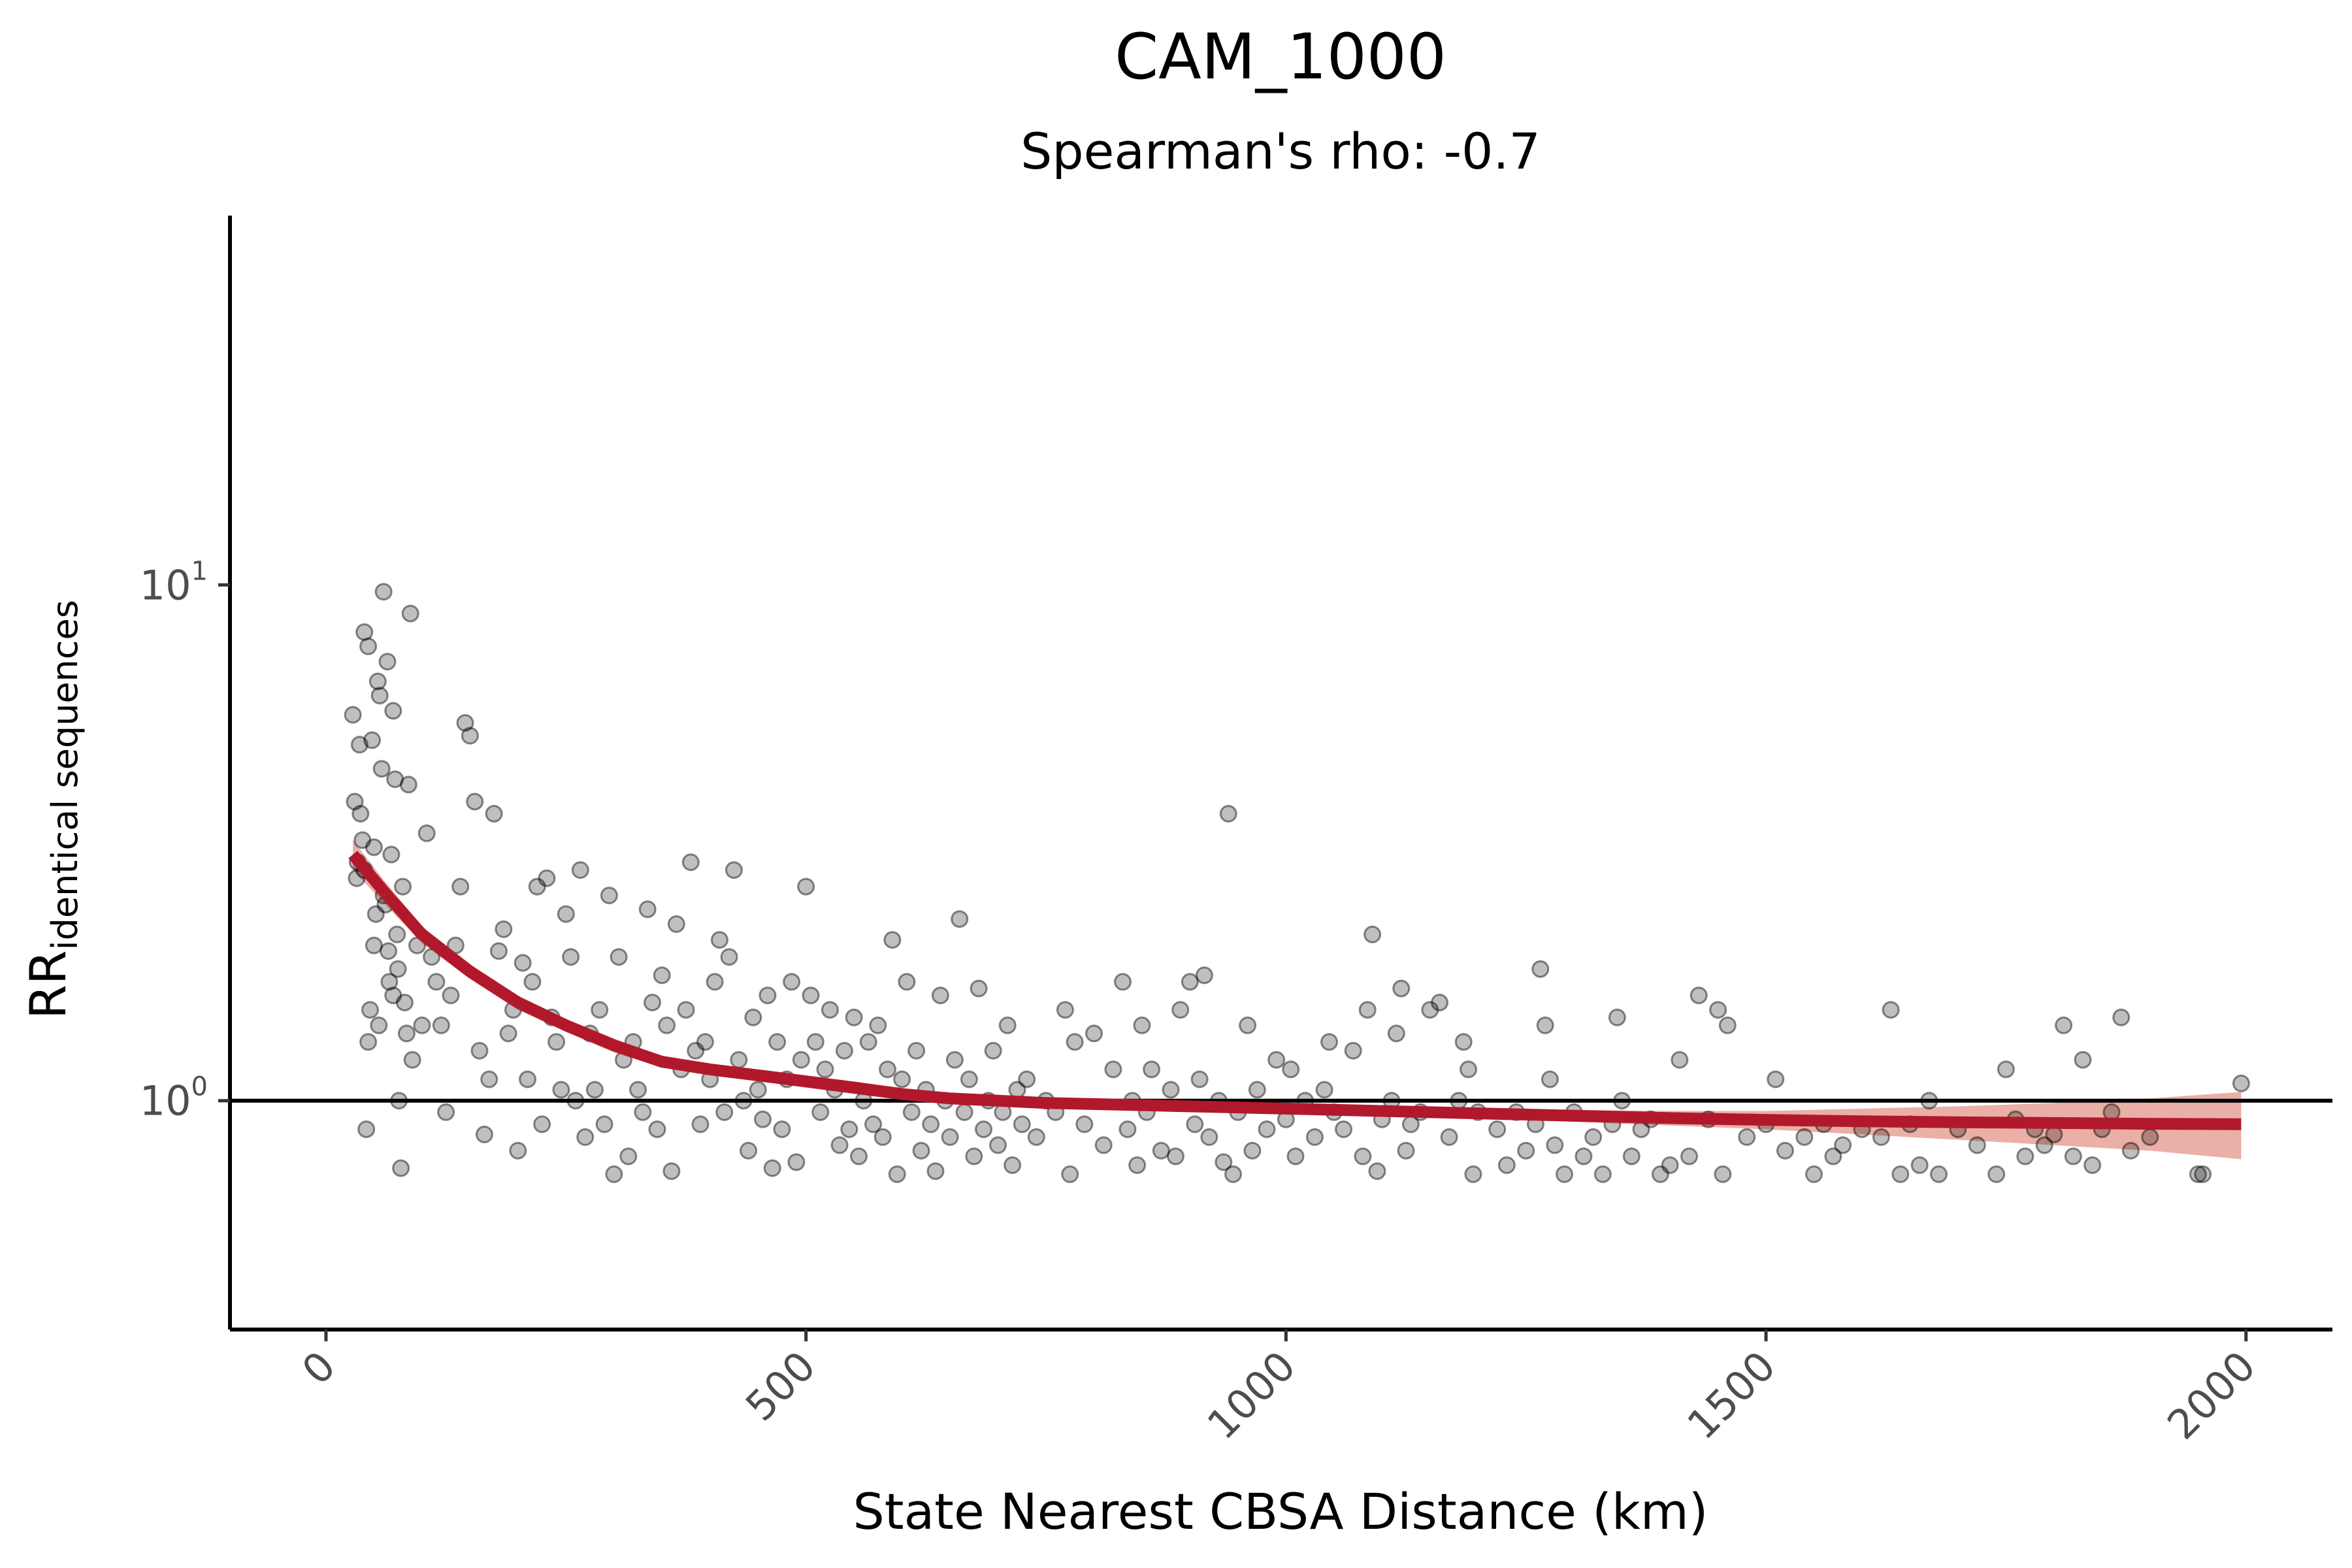 Image resolution: width=2352 pixels, height=1568 pixels. What do you see at coordinates (165, 585) in the screenshot?
I see `y-tick-base: 10` at bounding box center [165, 585].